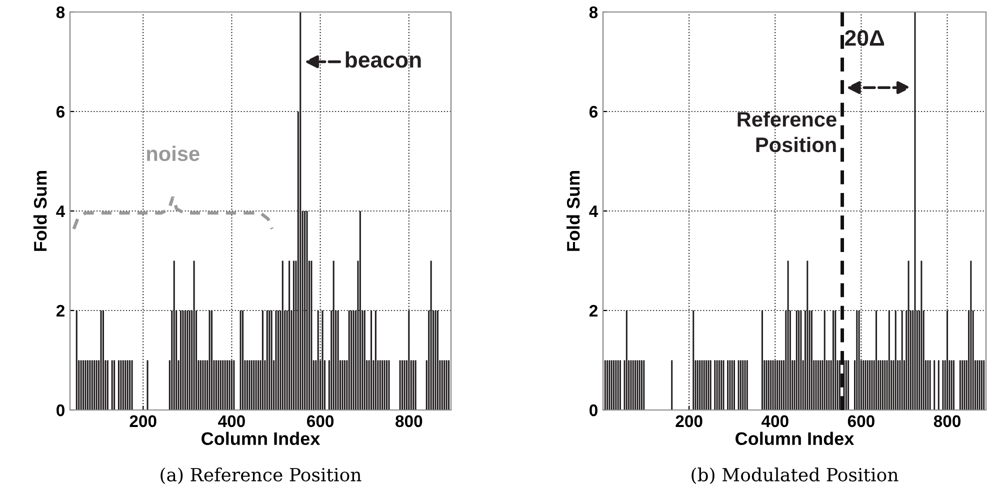 The width and height of the screenshot is (991, 500). I want to click on annotation: beacon, so click(383, 59).